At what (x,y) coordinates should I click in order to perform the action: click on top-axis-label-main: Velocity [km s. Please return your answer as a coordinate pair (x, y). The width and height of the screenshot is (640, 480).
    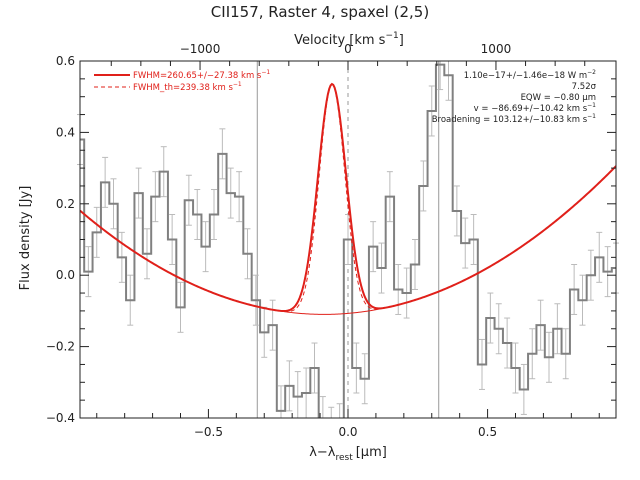
    Looking at the image, I should click on (340, 40).